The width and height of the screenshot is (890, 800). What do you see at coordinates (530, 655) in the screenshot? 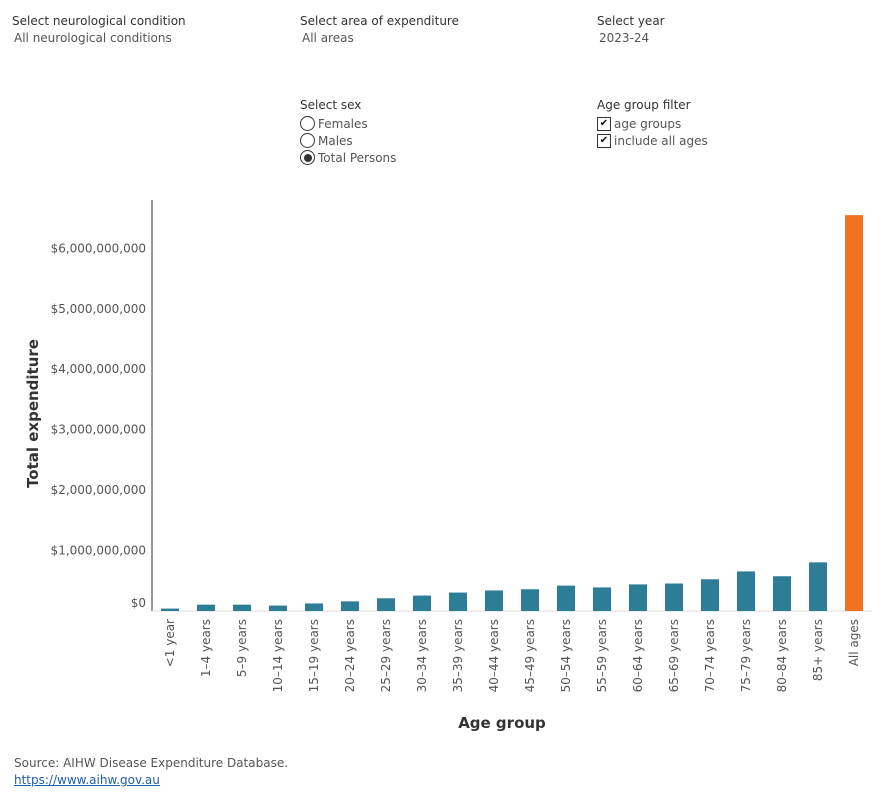
I see `x-tick-label: 45–49 years` at bounding box center [530, 655].